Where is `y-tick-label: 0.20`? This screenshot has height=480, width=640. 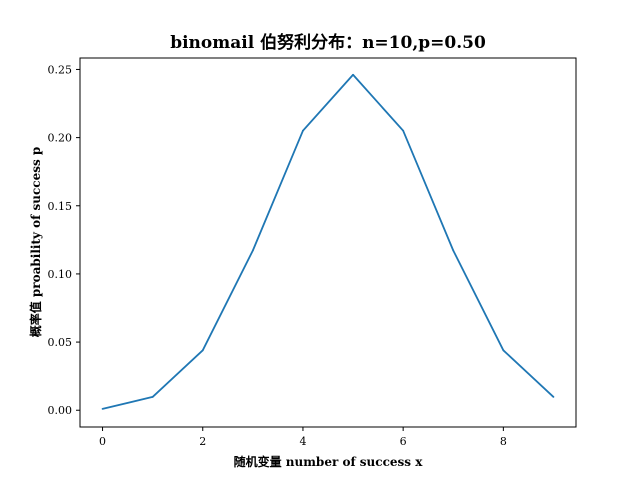
y-tick-label: 0.20 is located at coordinates (60, 138).